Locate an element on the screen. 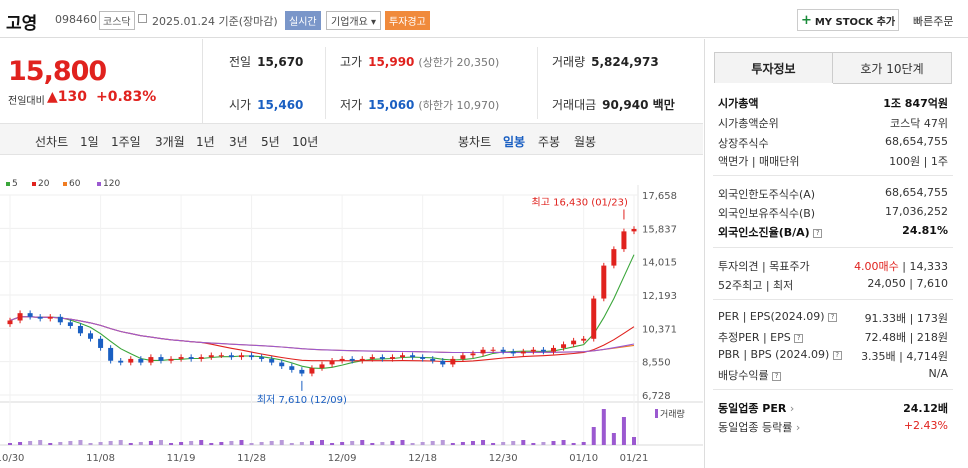 This screenshot has width=968, height=468. tab-5y: 5년 is located at coordinates (270, 142).